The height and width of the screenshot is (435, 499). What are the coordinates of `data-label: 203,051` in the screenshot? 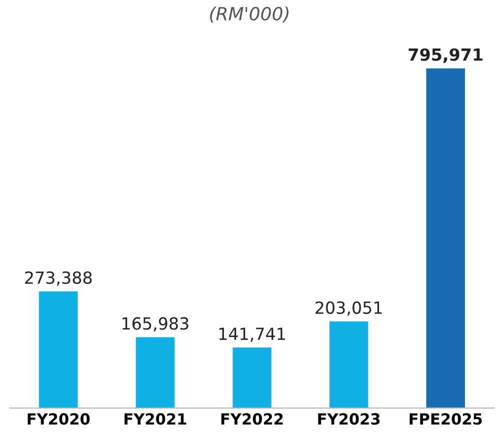 It's located at (349, 308).